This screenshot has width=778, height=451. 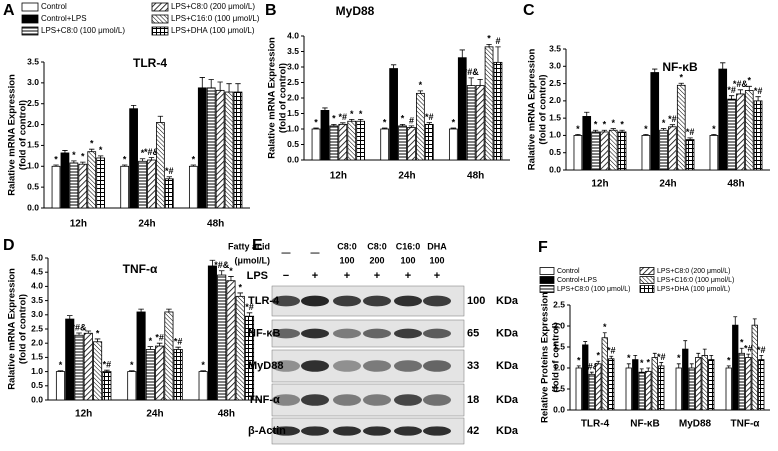 I want to click on legend-label: LPS+DHA (100 μmol/L), so click(x=213, y=30).